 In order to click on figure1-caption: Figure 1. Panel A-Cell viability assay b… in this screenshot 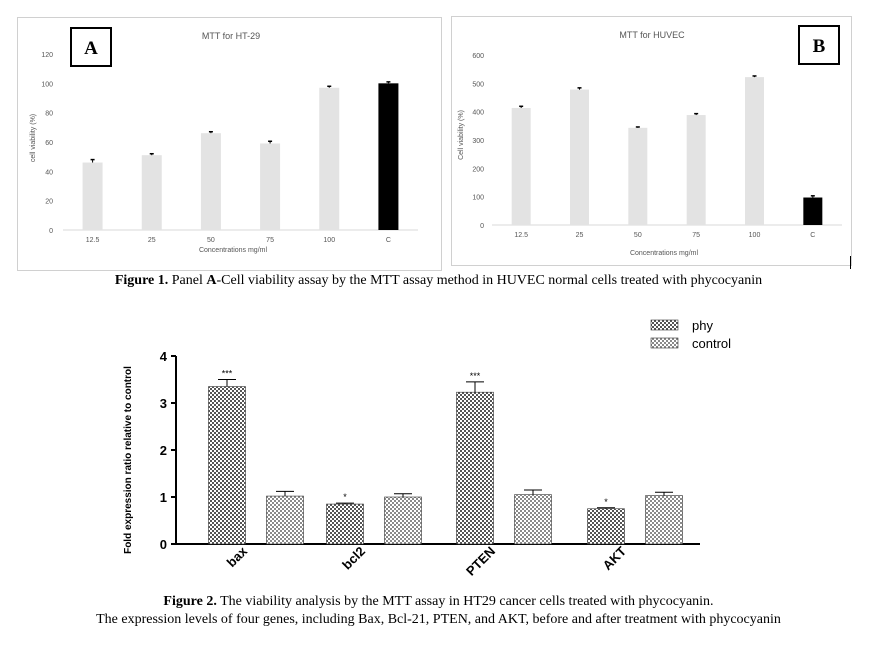, I will do `click(438, 281)`.